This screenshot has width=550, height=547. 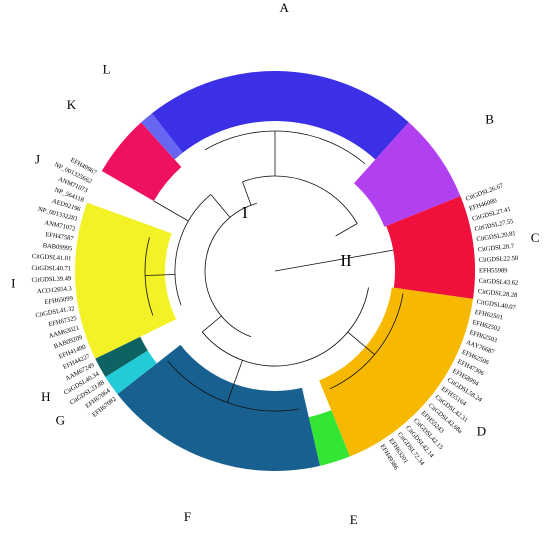 What do you see at coordinates (51, 279) in the screenshot?
I see `leaf-label: CitGDSL39.49` at bounding box center [51, 279].